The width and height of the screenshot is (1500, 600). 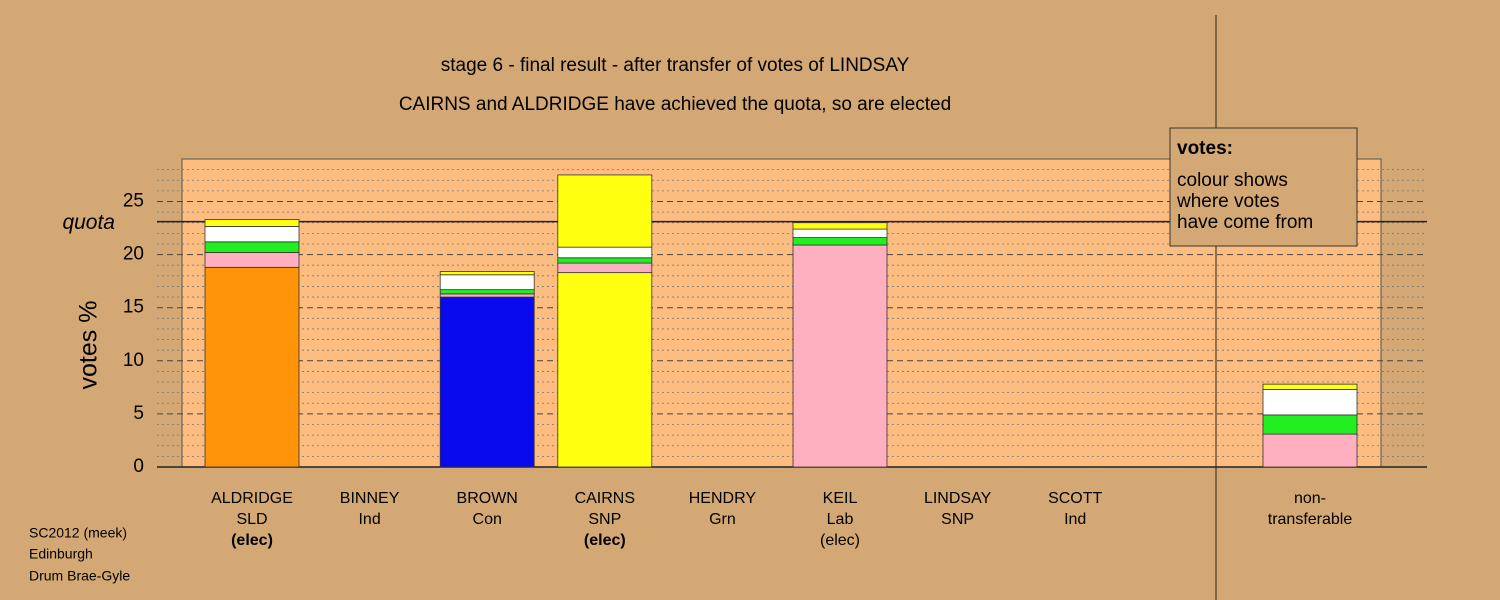 I want to click on y-axis-label: votes %, so click(x=89, y=345).